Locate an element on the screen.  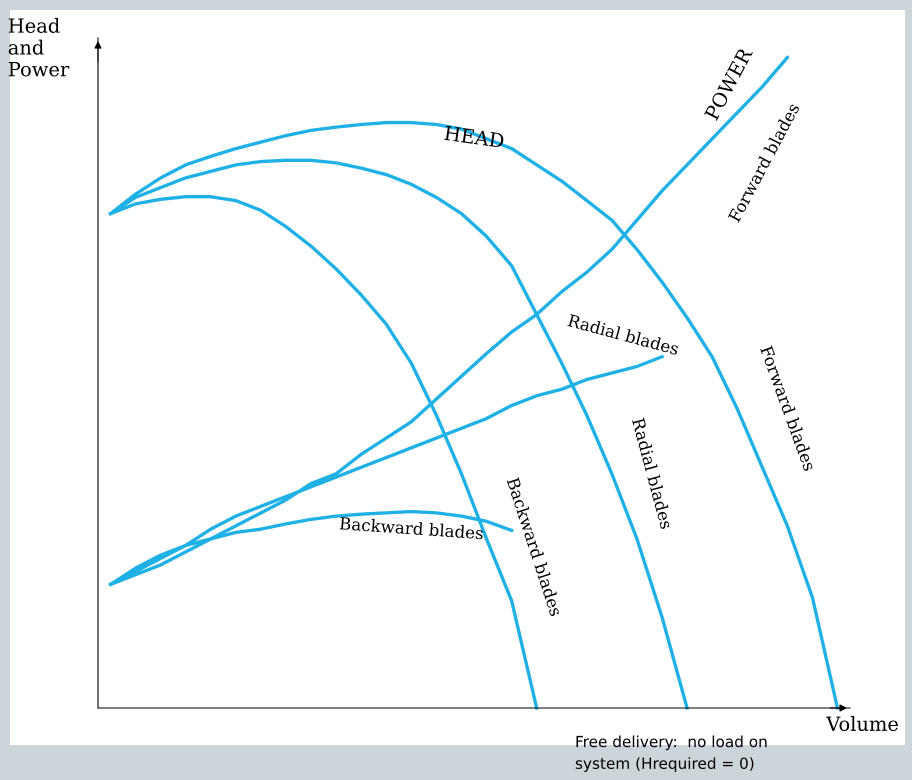
annotation: HEAD is located at coordinates (474, 137).